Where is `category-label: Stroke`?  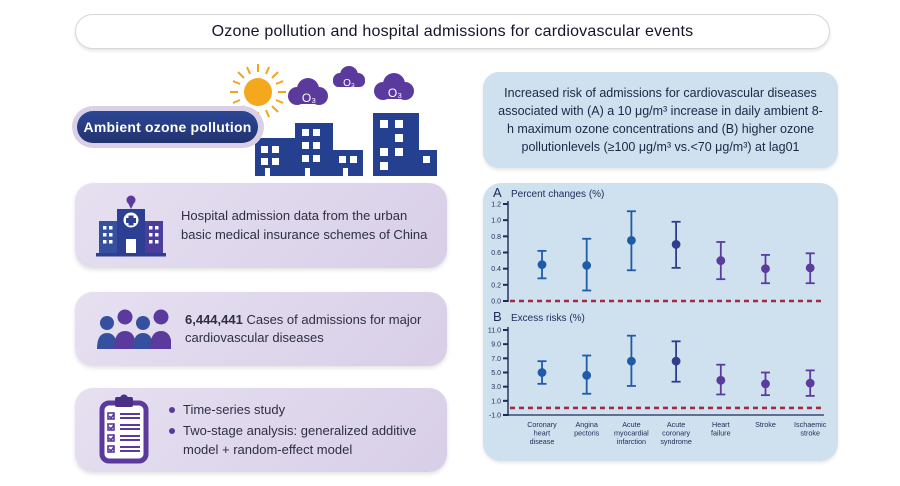
category-label: Stroke is located at coordinates (765, 424).